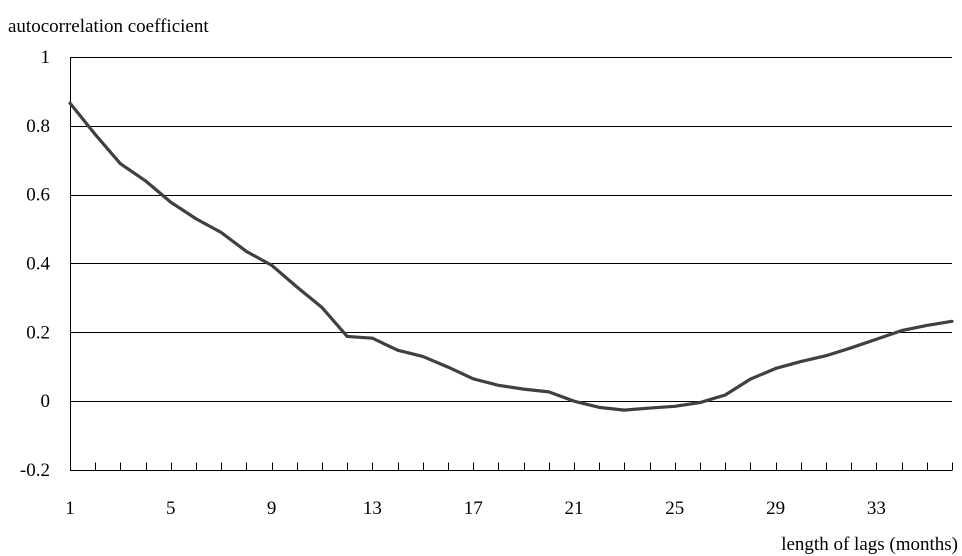 This screenshot has width=962, height=556. Describe the element at coordinates (46, 57) in the screenshot. I see `y-tick-label: 1` at that location.